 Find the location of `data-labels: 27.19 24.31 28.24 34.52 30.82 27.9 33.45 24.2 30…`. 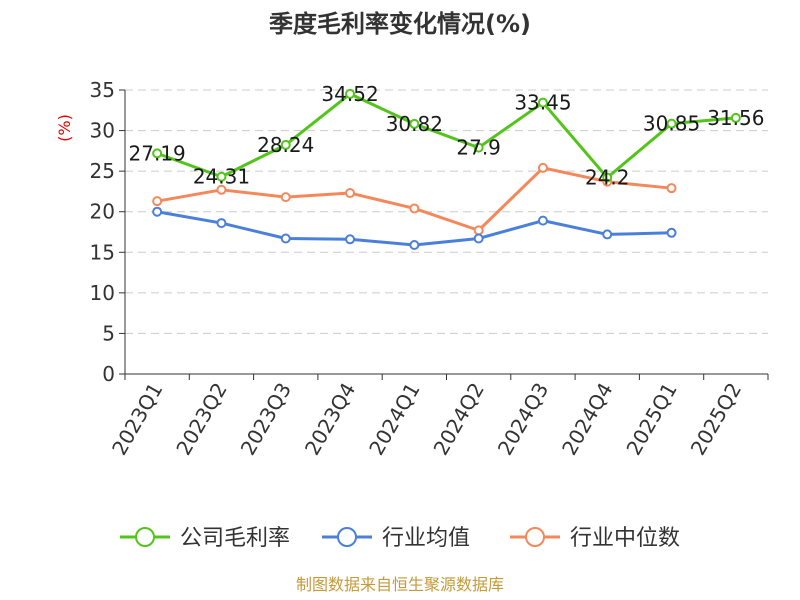

data-labels: 27.19 24.31 28.24 34.52 30.82 27.9 33.45 24.2 30… is located at coordinates (447, 136).